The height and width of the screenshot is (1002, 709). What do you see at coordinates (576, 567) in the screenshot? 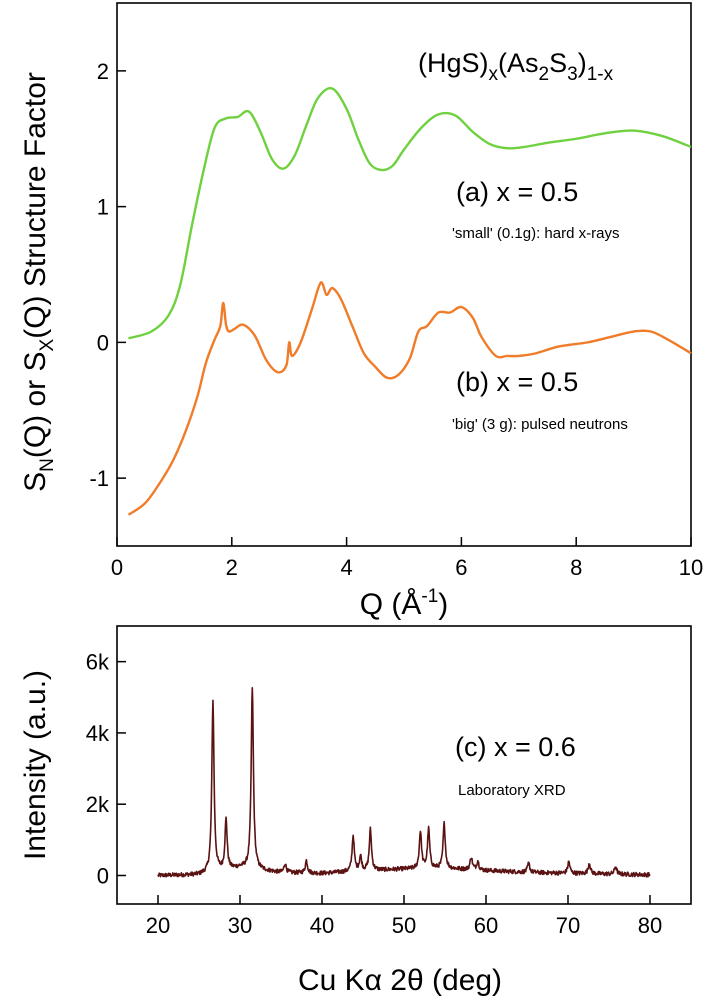
I see `structure-factor-x-tick-label: 8` at bounding box center [576, 567].